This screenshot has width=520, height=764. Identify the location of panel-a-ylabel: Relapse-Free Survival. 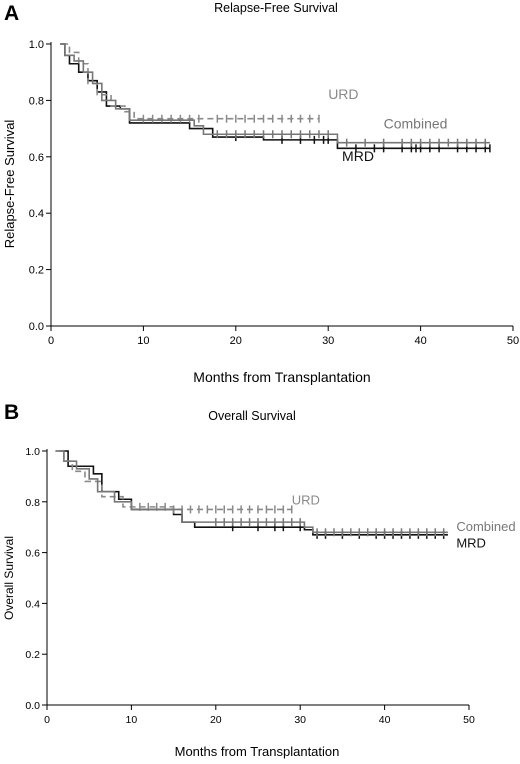
(9, 184).